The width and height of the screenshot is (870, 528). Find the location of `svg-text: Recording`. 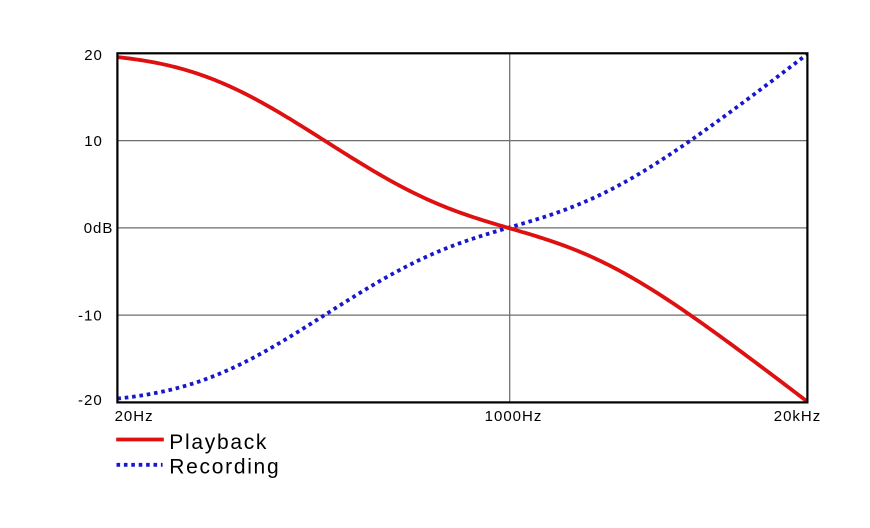

svg-text: Recording is located at coordinates (224, 467).